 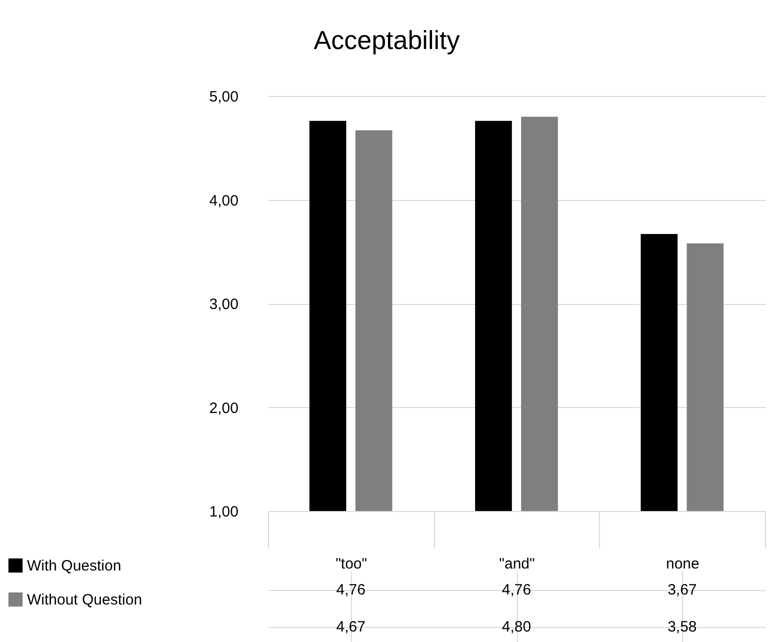 I want to click on y-tick-label: 2,00, so click(x=223, y=408).